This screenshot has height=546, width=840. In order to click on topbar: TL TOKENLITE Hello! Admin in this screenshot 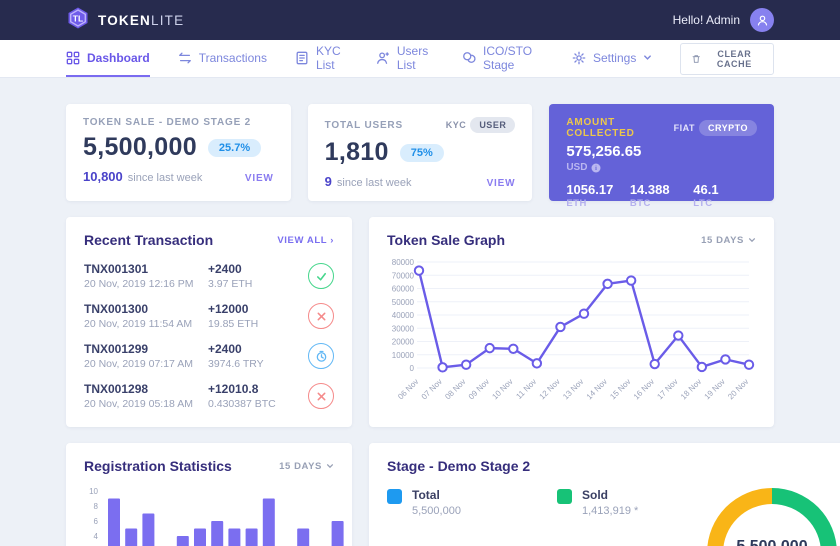, I will do `click(420, 20)`.